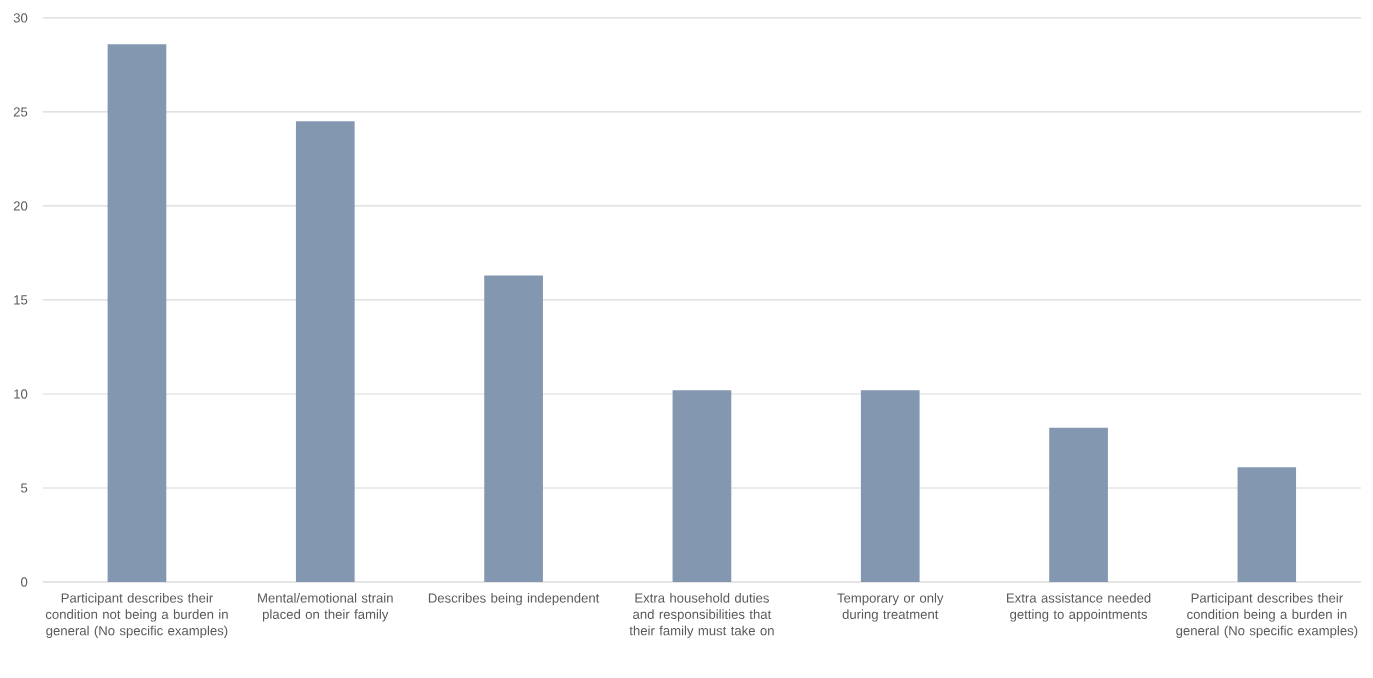 The image size is (1373, 678). I want to click on y-tick-label: 10, so click(21, 394).